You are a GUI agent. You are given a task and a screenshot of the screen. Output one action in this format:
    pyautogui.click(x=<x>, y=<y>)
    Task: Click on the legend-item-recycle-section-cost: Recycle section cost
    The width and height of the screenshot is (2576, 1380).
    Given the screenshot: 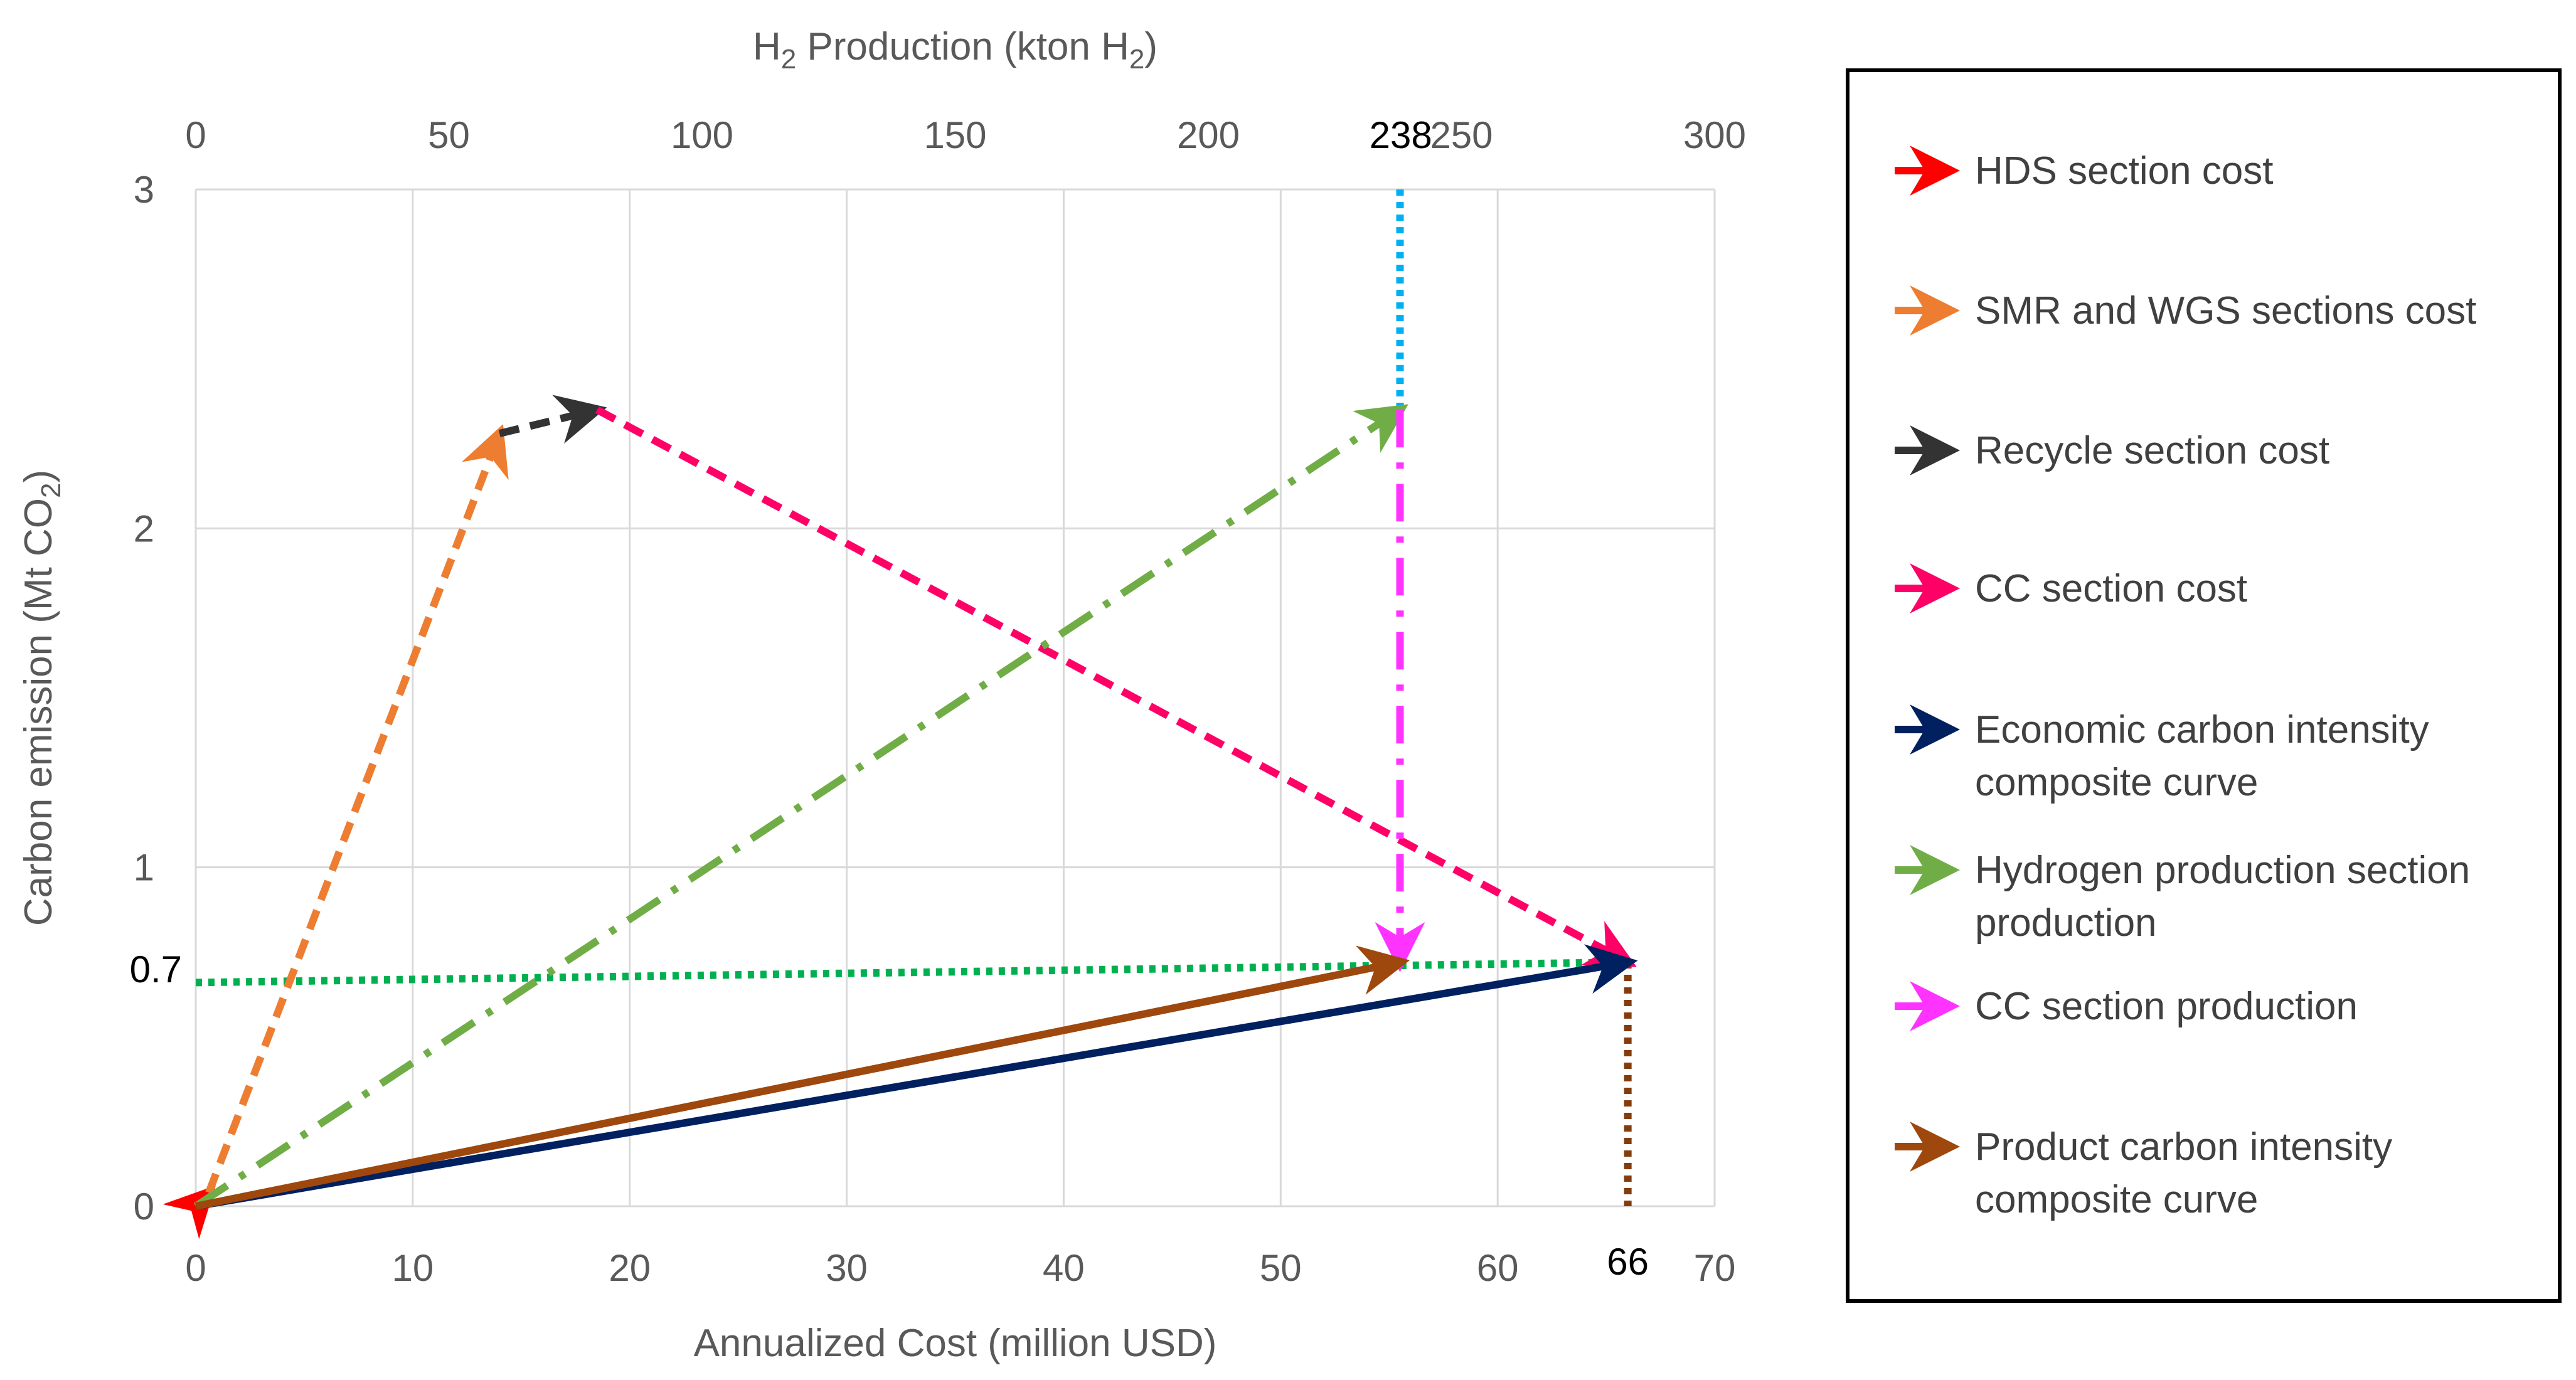 What is the action you would take?
    pyautogui.click(x=2112, y=450)
    